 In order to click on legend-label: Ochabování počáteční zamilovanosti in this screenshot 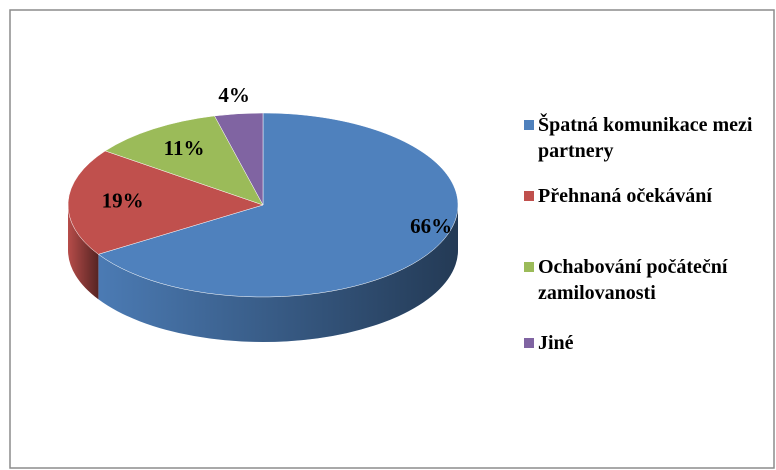, I will do `click(633, 280)`.